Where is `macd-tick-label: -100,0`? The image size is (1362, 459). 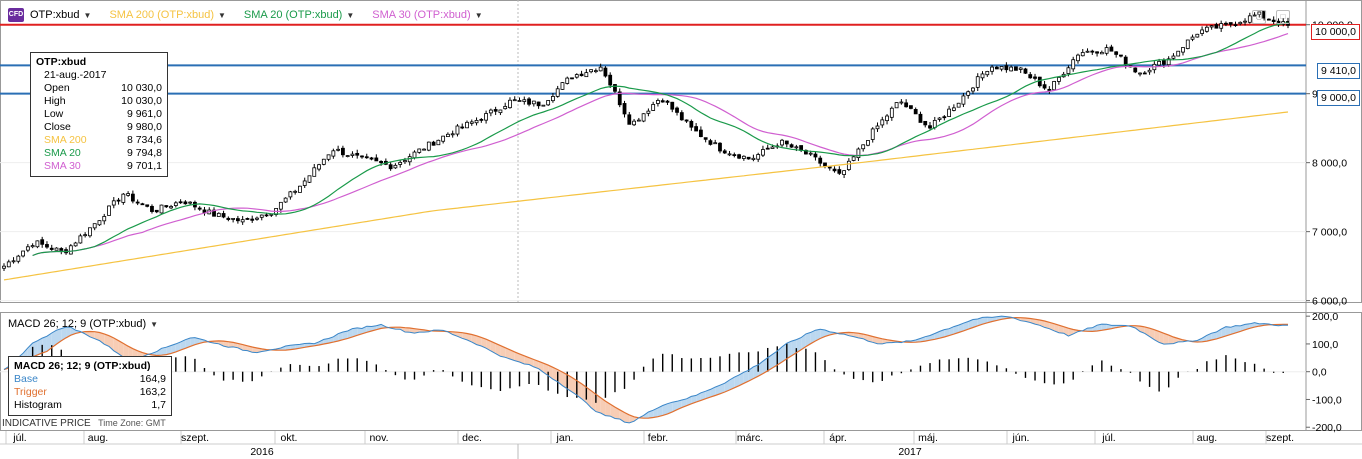
macd-tick-label: -100,0 is located at coordinates (1327, 400).